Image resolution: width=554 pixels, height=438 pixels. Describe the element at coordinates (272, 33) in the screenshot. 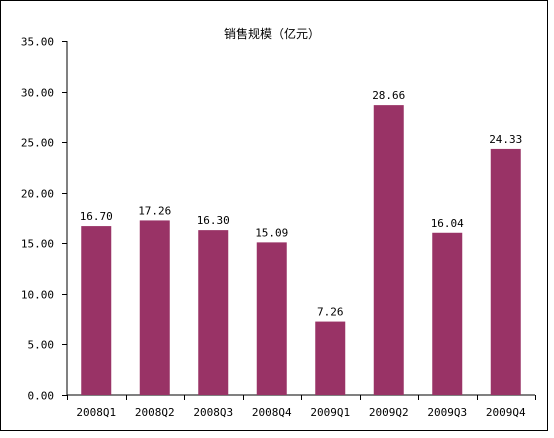

I see `chart-title: 销售规模（亿元）` at that location.